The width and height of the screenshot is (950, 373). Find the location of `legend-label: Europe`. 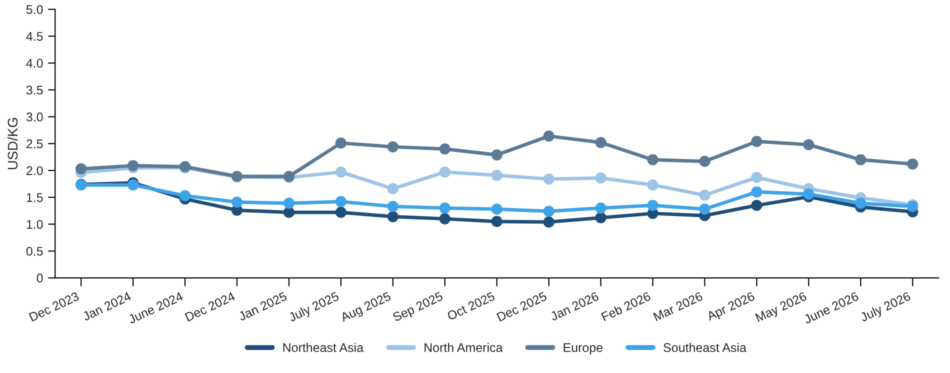

legend-label: Europe is located at coordinates (583, 348).